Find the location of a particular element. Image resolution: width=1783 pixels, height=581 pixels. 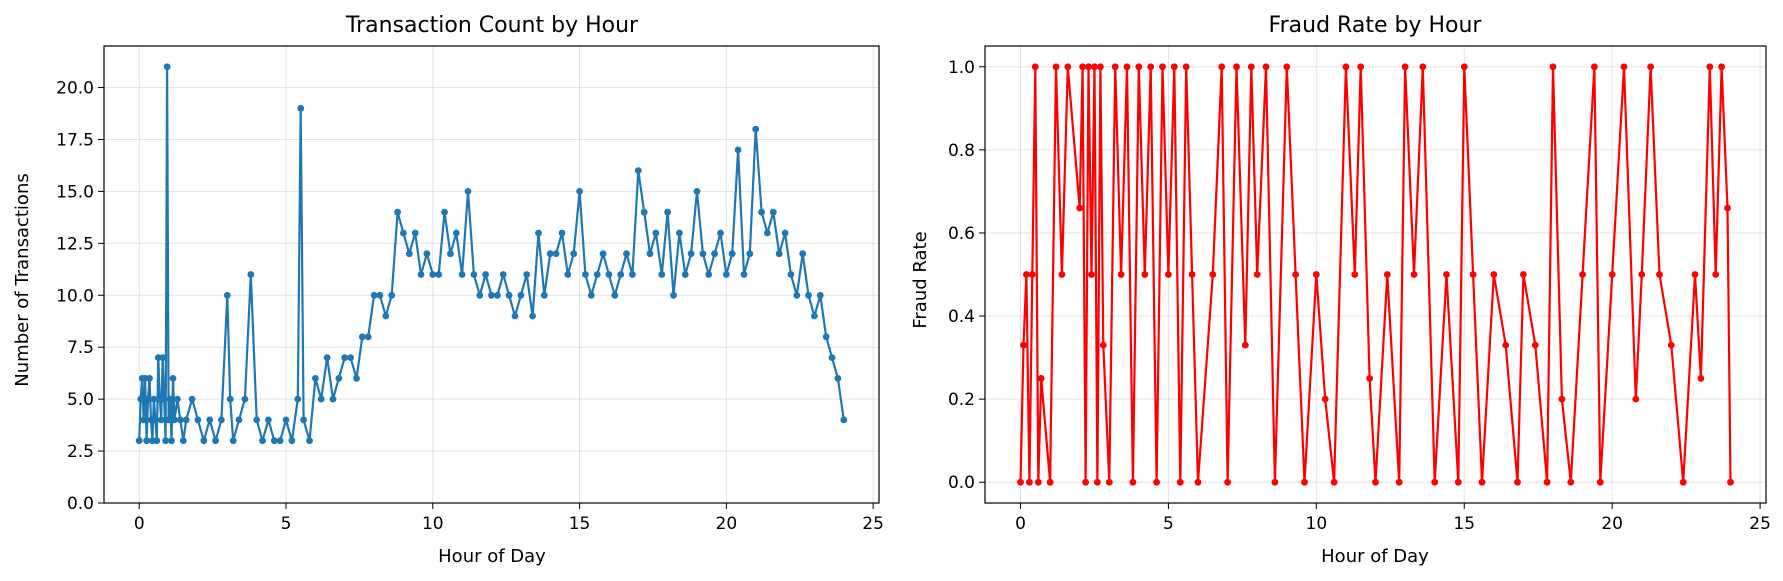

y-tick-label: 20.0 is located at coordinates (75, 89).